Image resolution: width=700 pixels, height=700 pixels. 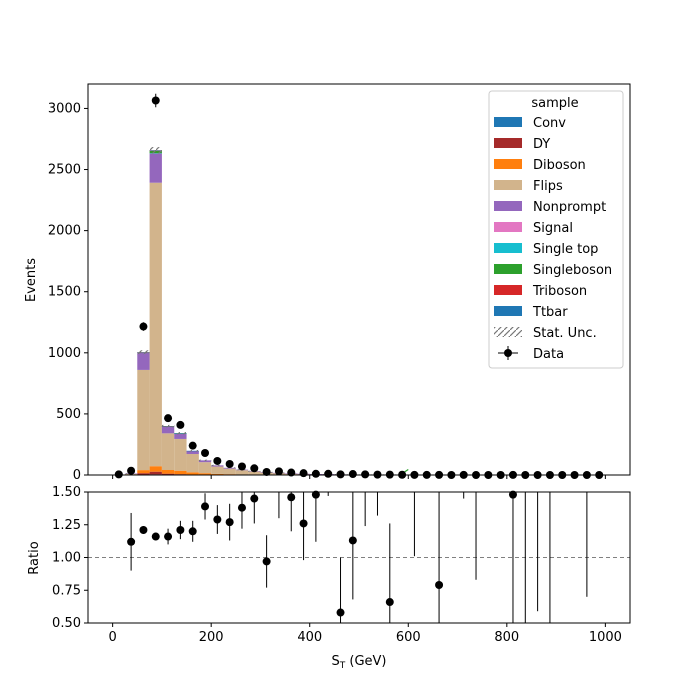 What do you see at coordinates (365, 634) in the screenshot?
I see `x-axis: 0 200 400 600 800 1000` at bounding box center [365, 634].